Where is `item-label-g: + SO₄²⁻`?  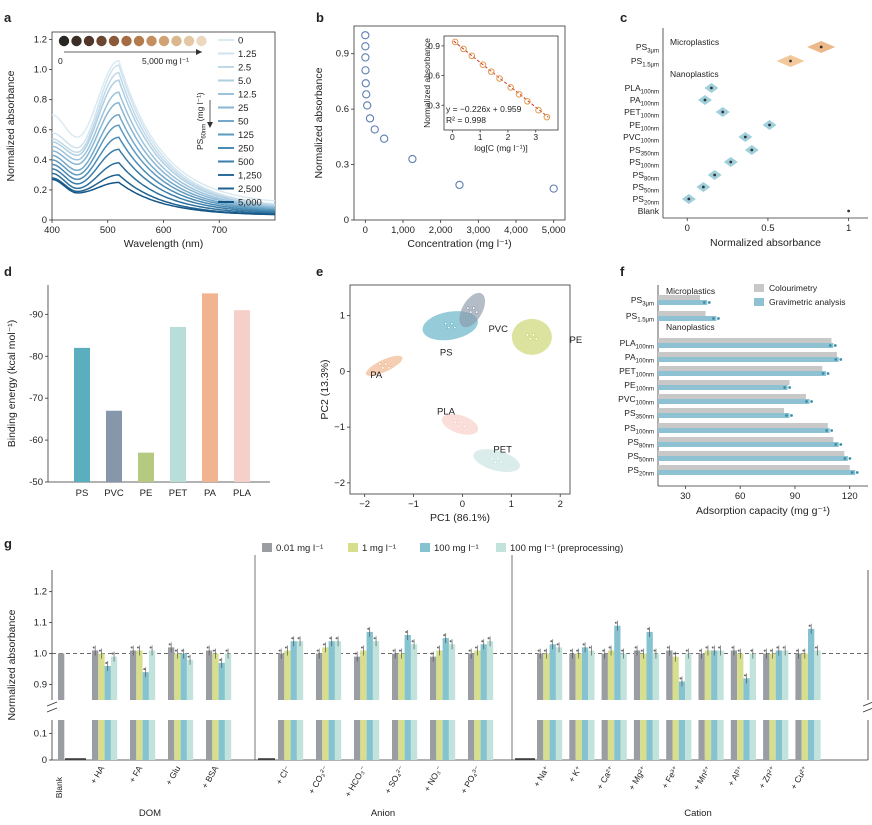 item-label-g: + SO₄²⁻ is located at coordinates (394, 780).